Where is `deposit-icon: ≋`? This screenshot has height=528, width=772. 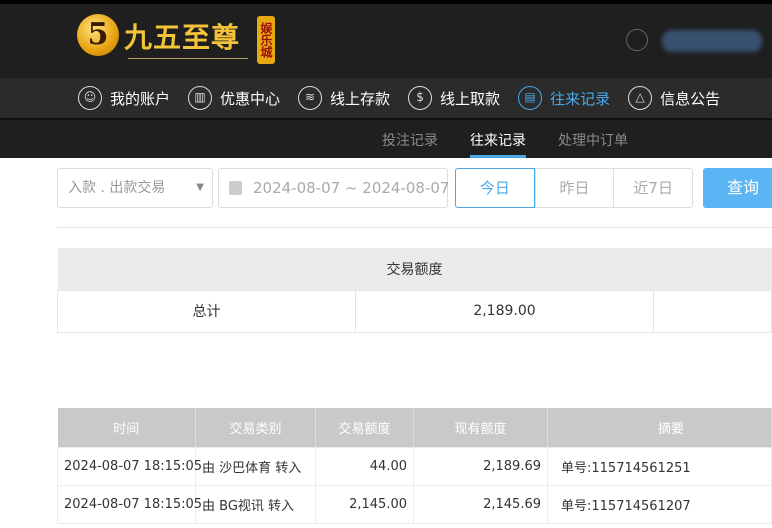
deposit-icon: ≋ is located at coordinates (310, 98).